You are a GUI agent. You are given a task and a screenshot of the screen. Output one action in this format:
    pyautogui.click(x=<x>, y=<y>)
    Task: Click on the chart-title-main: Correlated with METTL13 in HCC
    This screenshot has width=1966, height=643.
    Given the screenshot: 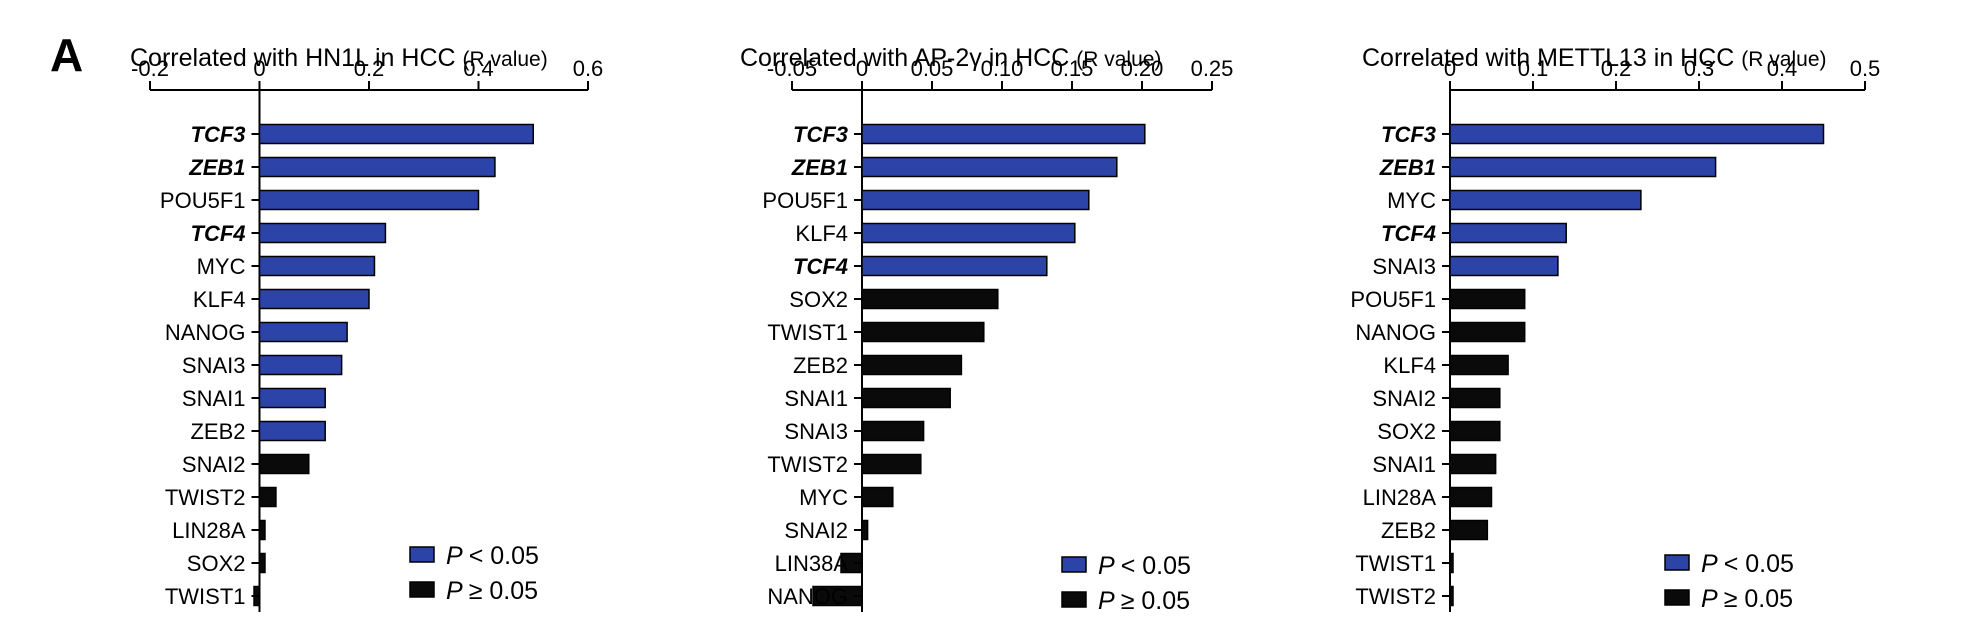 What is the action you would take?
    pyautogui.click(x=1551, y=58)
    